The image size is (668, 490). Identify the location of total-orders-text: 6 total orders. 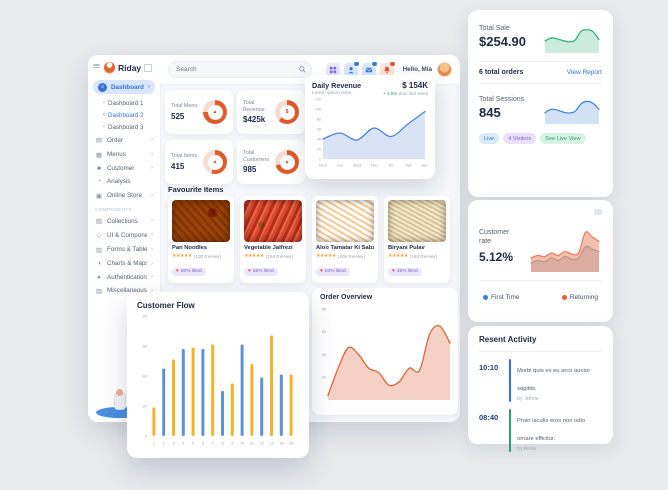
(501, 72).